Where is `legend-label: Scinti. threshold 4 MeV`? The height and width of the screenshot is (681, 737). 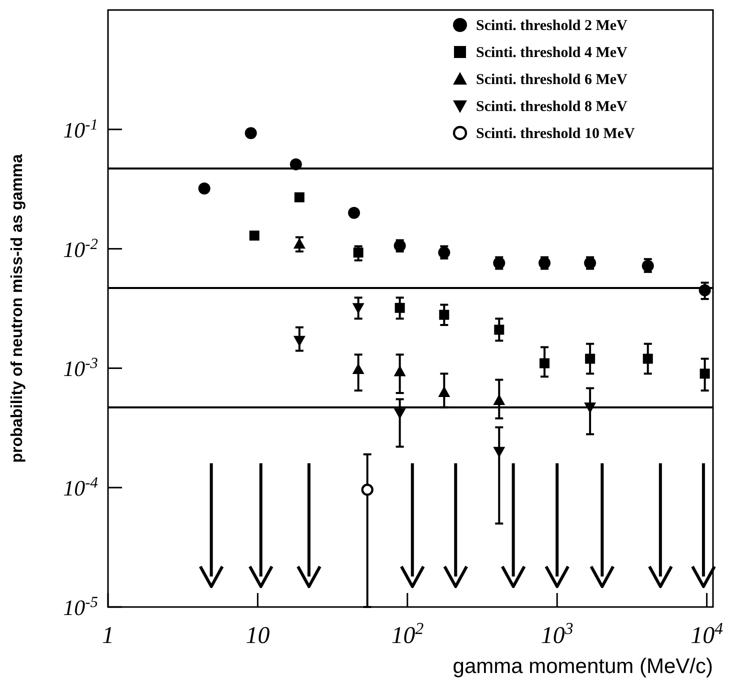
legend-label: Scinti. threshold 4 MeV is located at coordinates (552, 53).